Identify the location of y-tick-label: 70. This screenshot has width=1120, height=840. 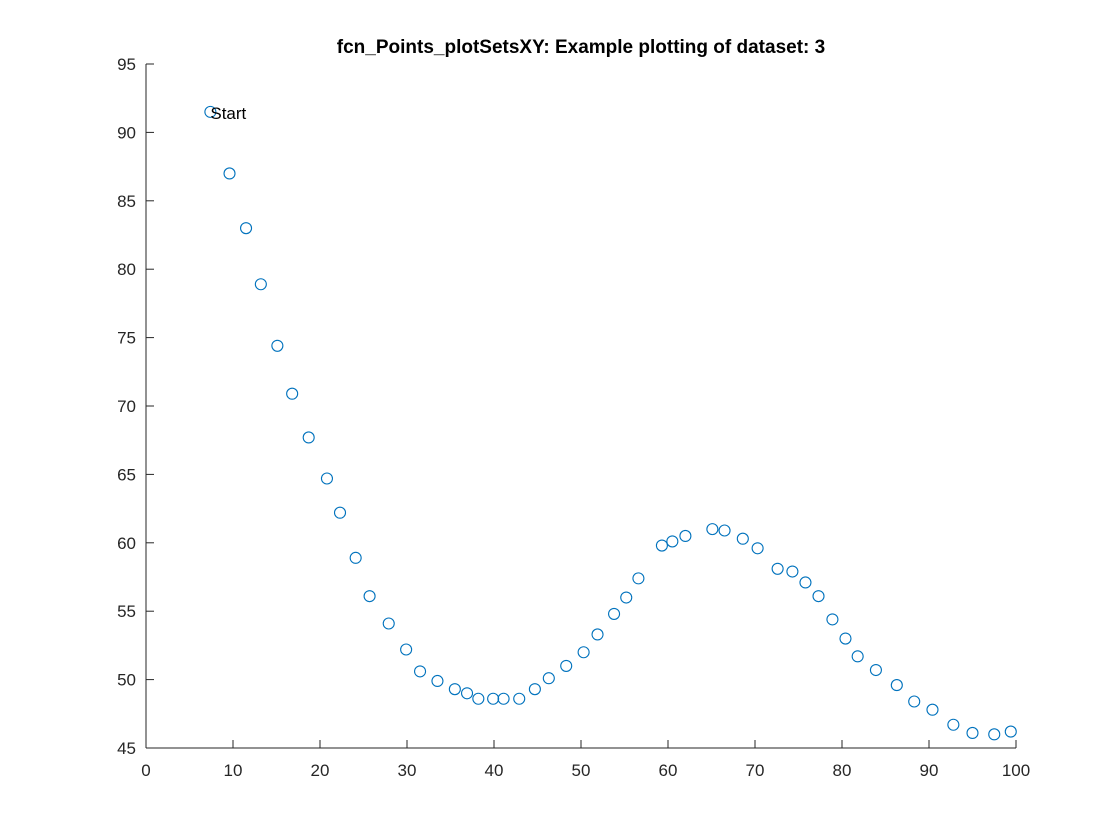
(126, 406).